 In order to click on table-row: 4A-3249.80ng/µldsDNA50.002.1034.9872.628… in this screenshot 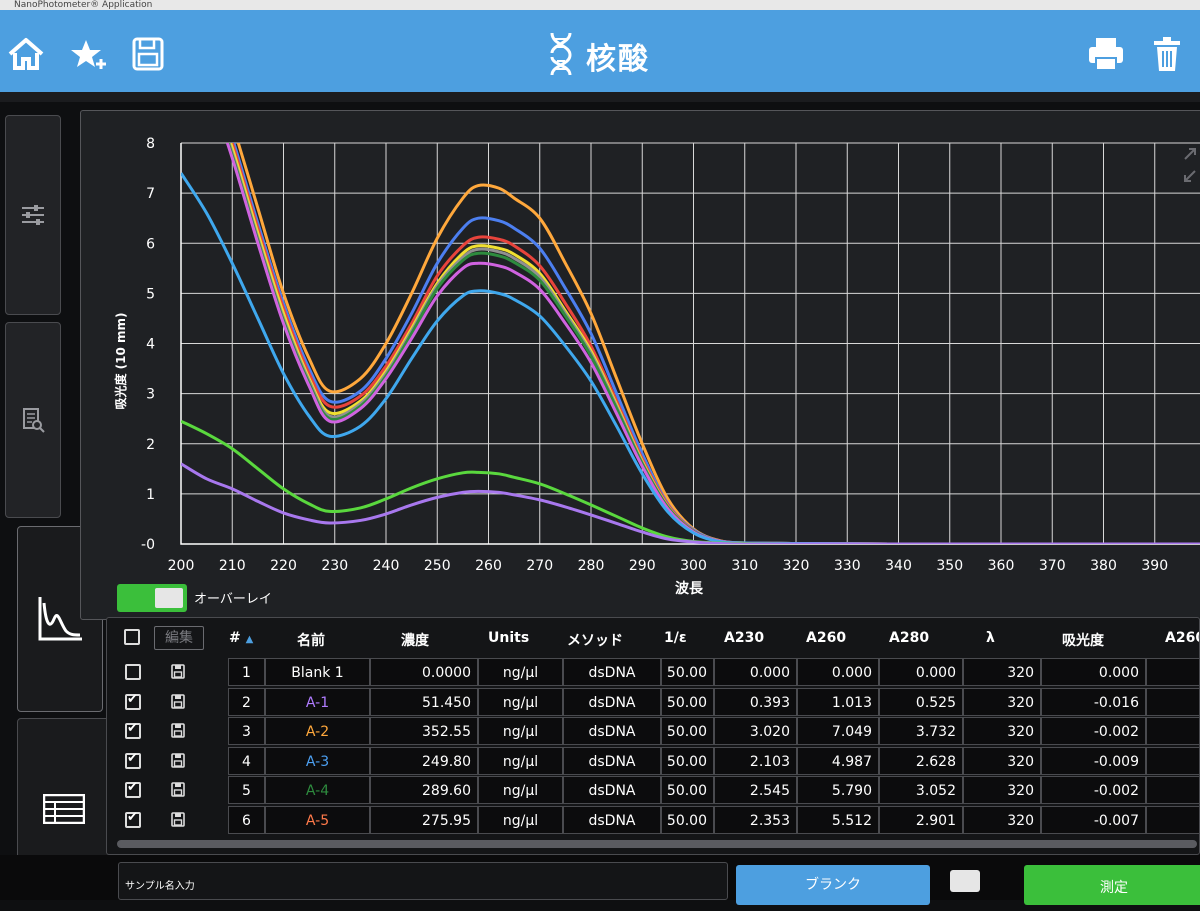, I will do `click(656, 760)`.